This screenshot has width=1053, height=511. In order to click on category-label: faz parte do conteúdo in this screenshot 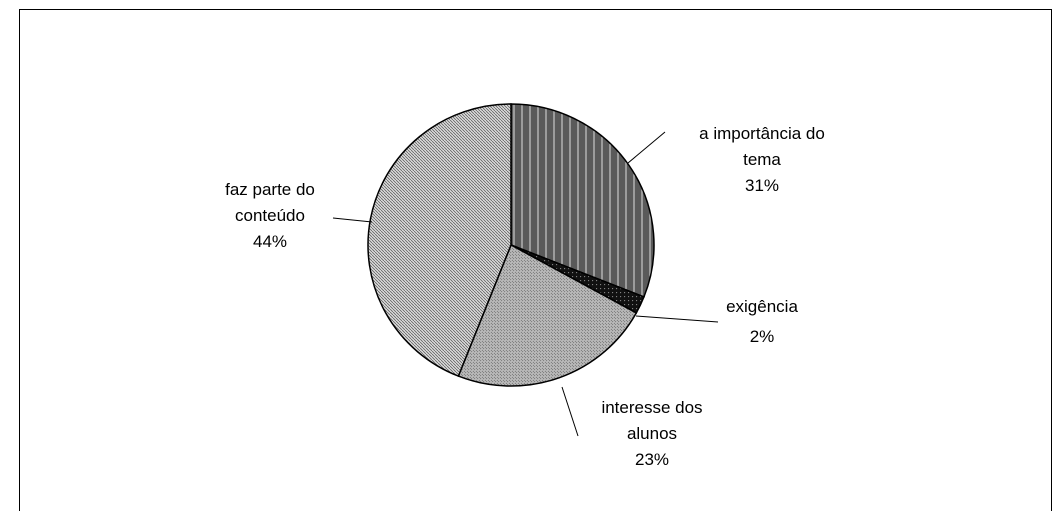, I will do `click(270, 202)`.